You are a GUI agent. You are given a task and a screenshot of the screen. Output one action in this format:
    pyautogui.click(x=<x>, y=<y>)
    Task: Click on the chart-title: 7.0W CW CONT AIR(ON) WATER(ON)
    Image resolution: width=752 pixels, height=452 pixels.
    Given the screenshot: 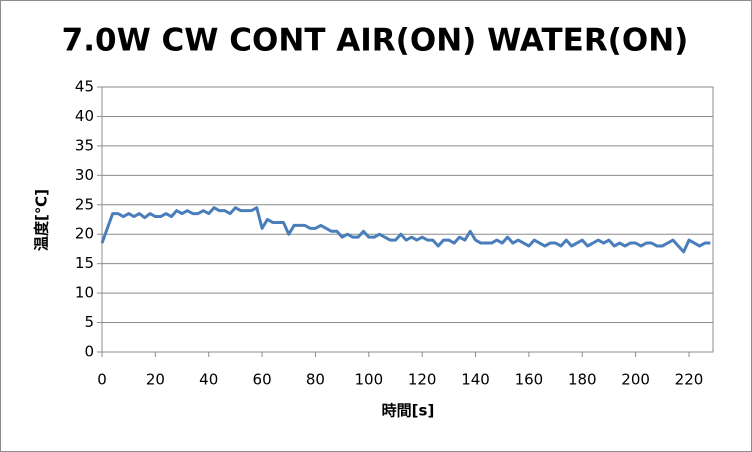 What is the action you would take?
    pyautogui.click(x=375, y=41)
    